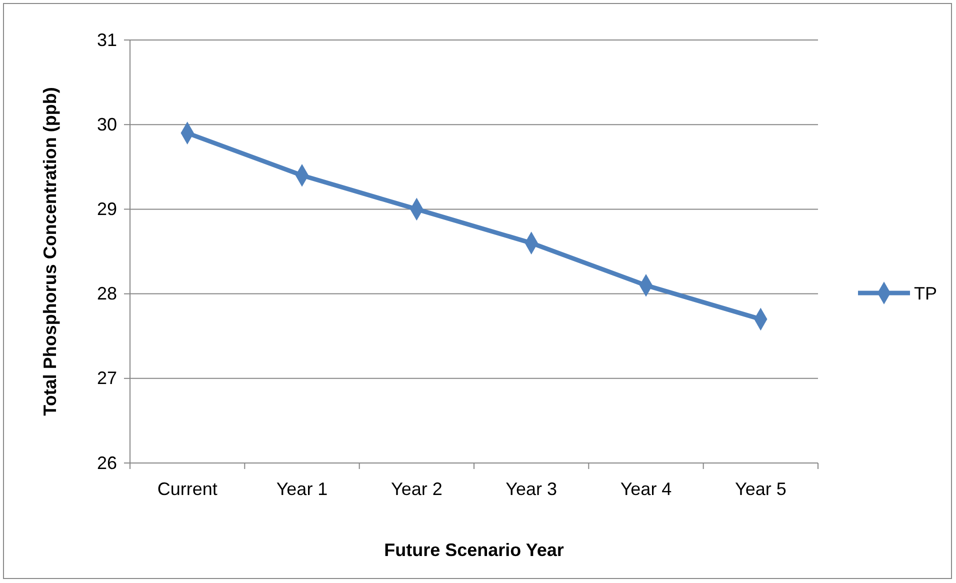 This screenshot has width=956, height=583. Describe the element at coordinates (106, 294) in the screenshot. I see `y-tick-label: 28` at that location.